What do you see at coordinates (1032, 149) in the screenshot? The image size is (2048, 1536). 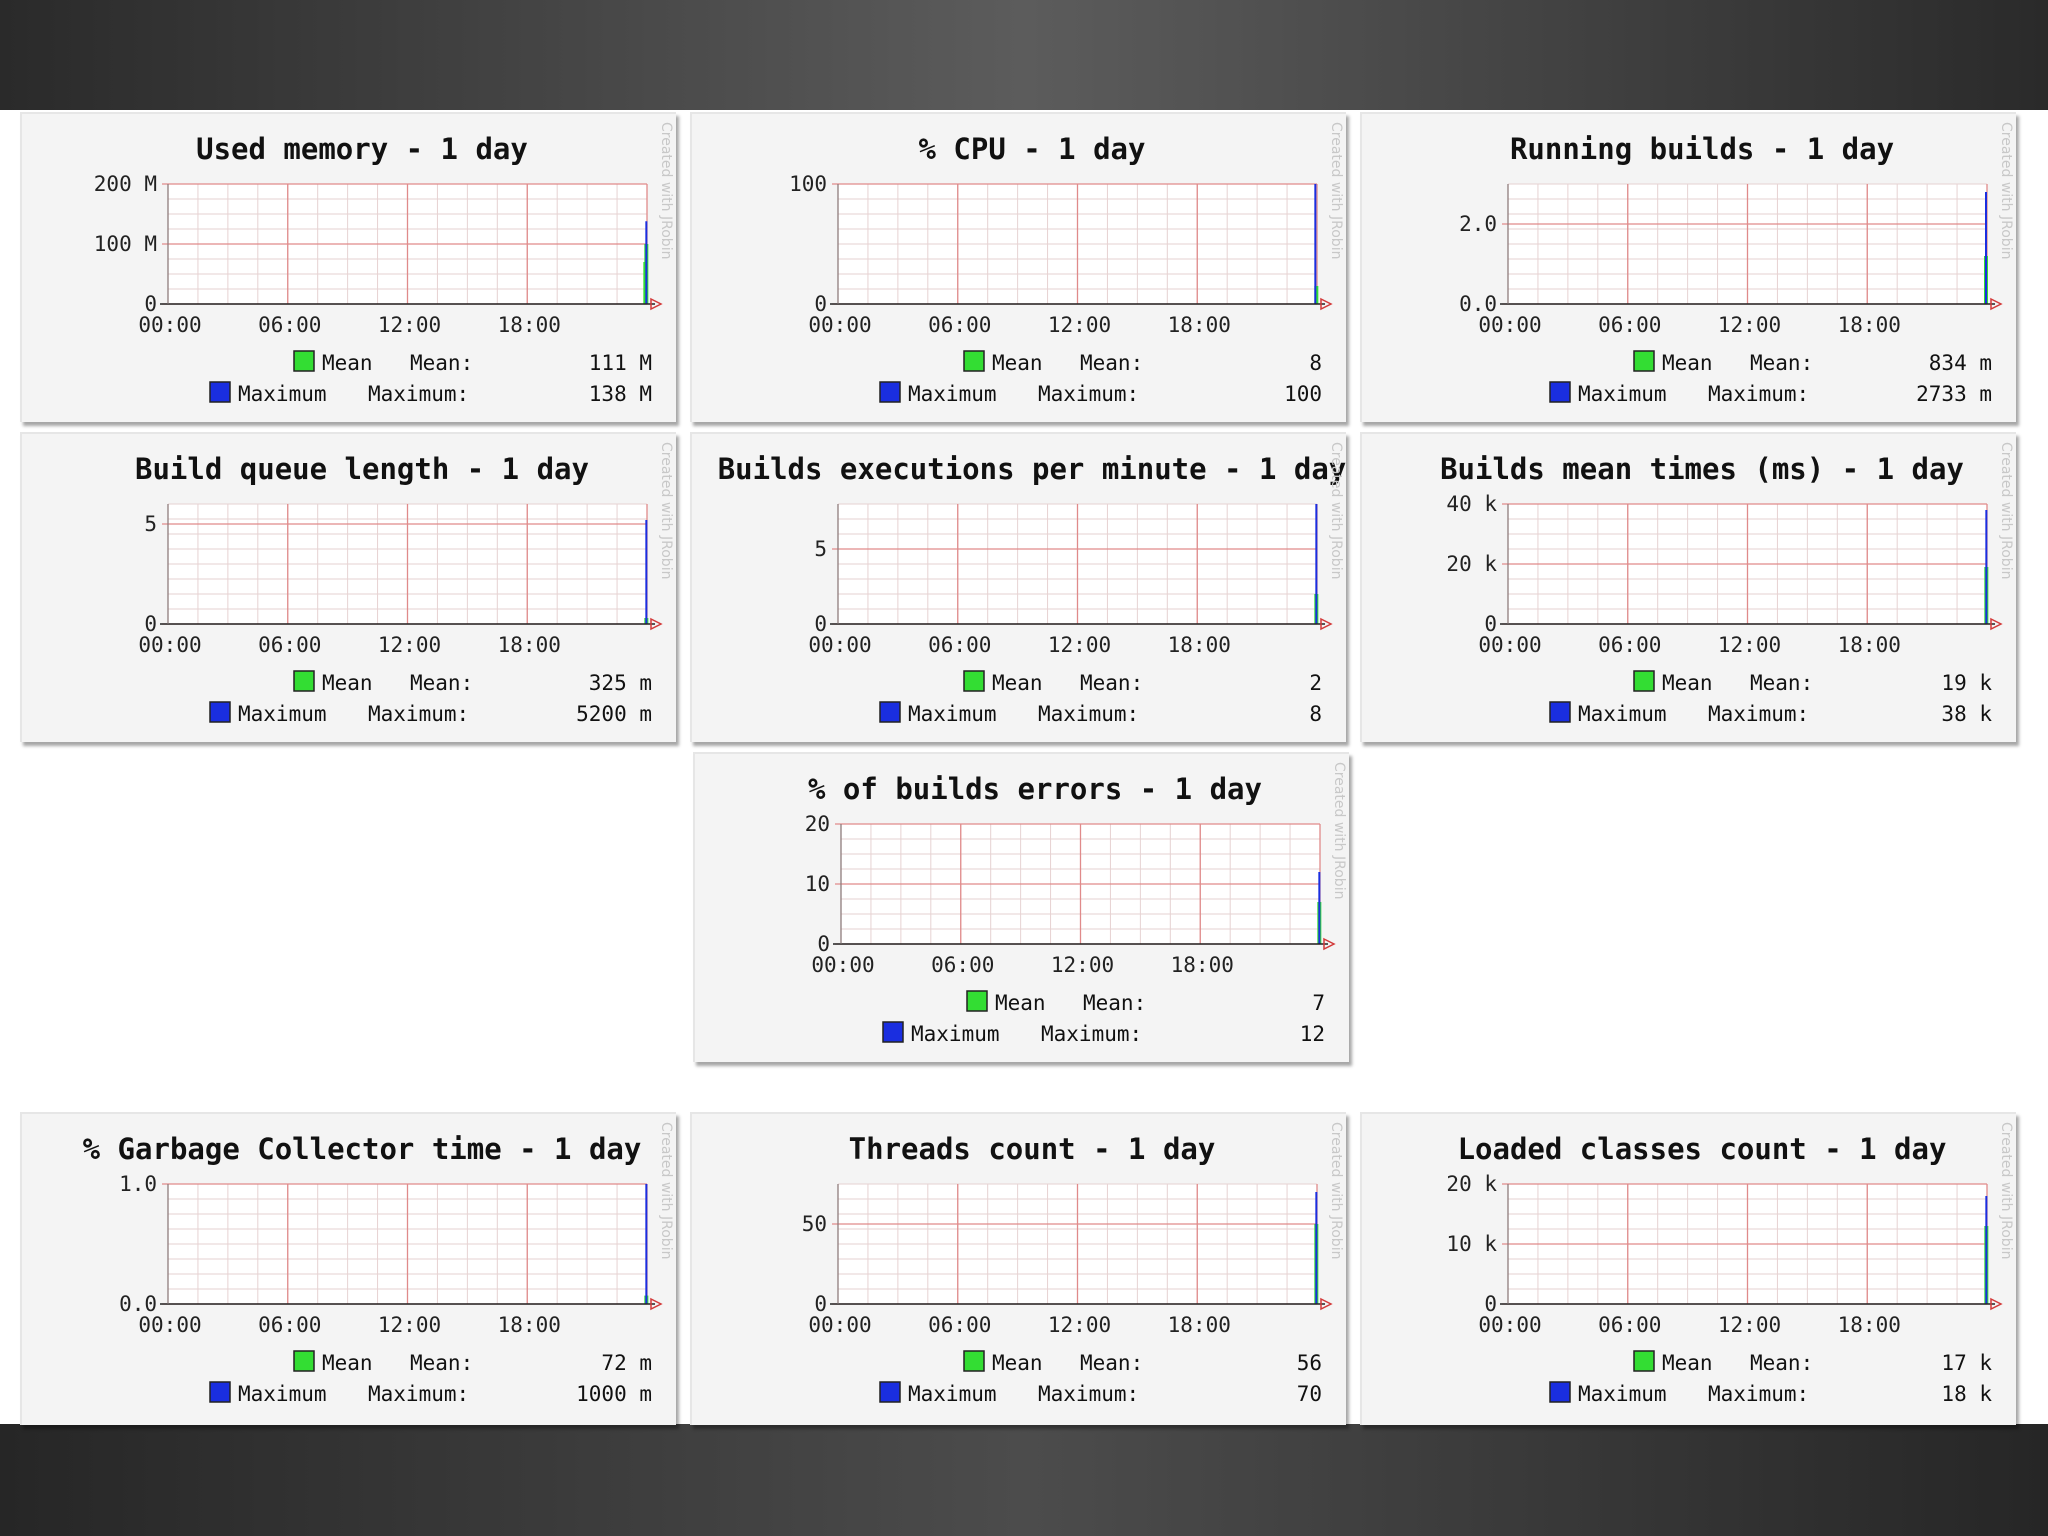 I see `chart-title: % CPU - 1 day` at bounding box center [1032, 149].